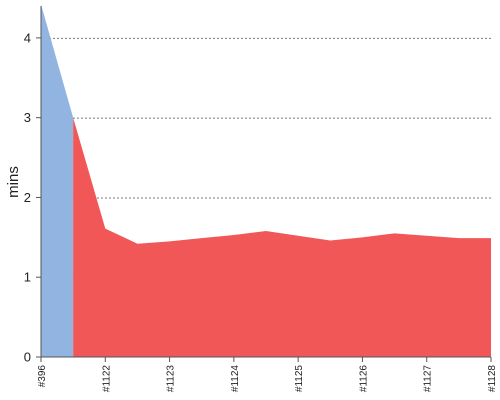 The image size is (500, 400). What do you see at coordinates (27, 117) in the screenshot?
I see `y-tick-label-3: 3` at bounding box center [27, 117].